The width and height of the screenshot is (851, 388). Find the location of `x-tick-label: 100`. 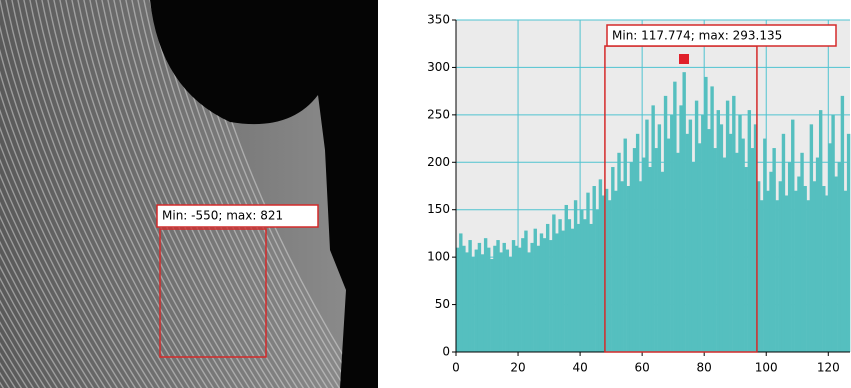

x-tick-label: 100 is located at coordinates (766, 368).